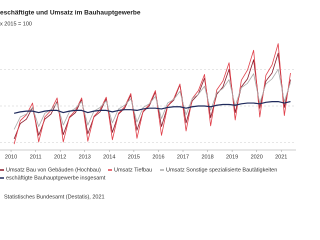  I want to click on x-tick-label: 2015, so click(134, 157).